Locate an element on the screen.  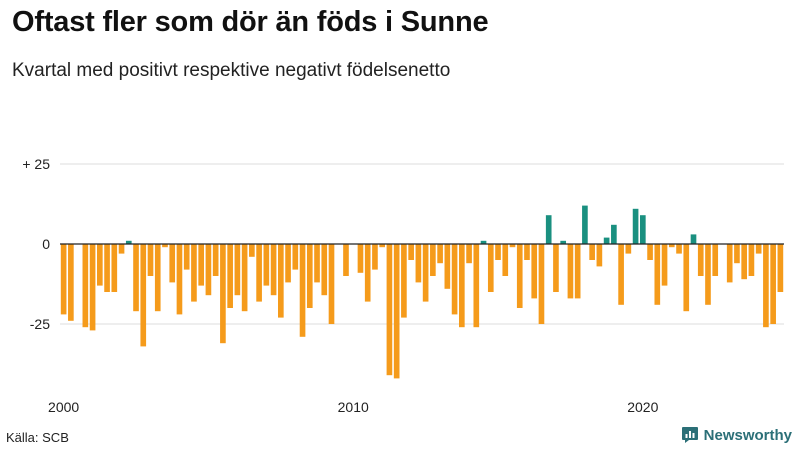
newsworthy-logo-icon is located at coordinates (689, 435).